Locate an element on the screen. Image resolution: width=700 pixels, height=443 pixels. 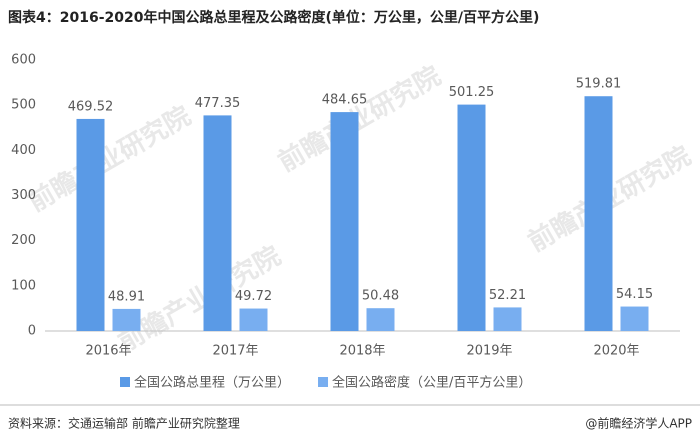
value-label: 477.35 is located at coordinates (218, 103).